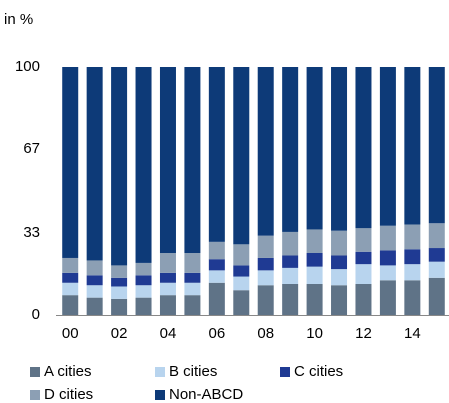  Describe the element at coordinates (70, 333) in the screenshot. I see `x-tick-label: 00` at that location.